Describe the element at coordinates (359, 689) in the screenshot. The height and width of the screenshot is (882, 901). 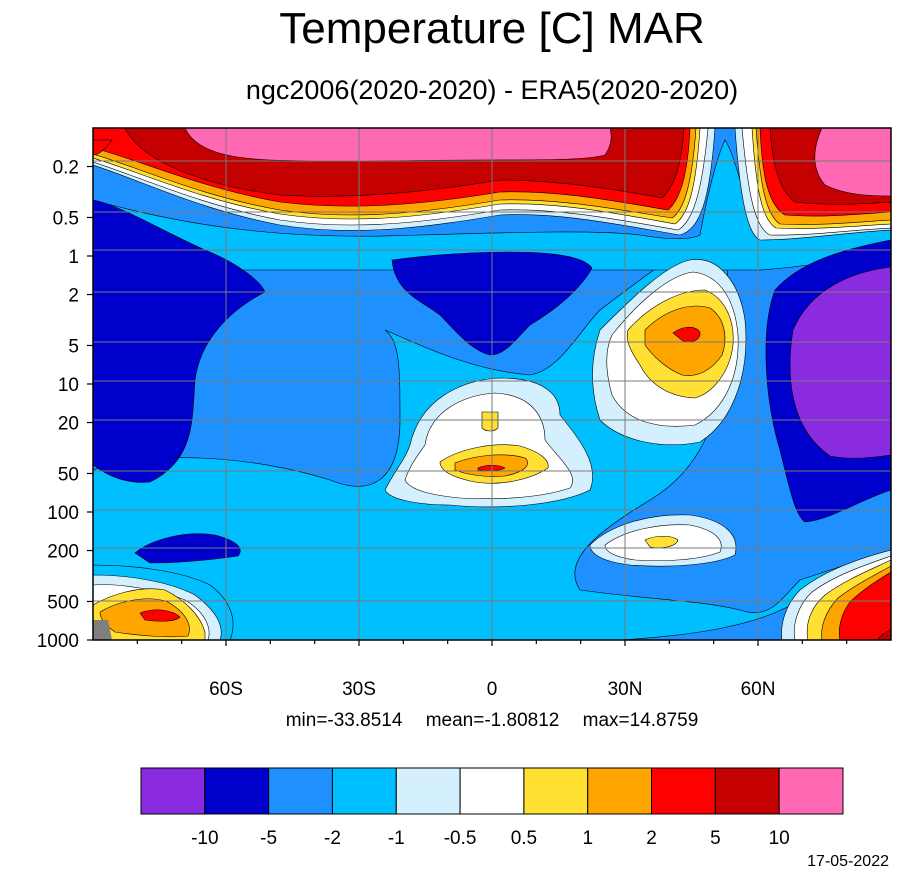
I see `x-tick-label: 30S` at that location.